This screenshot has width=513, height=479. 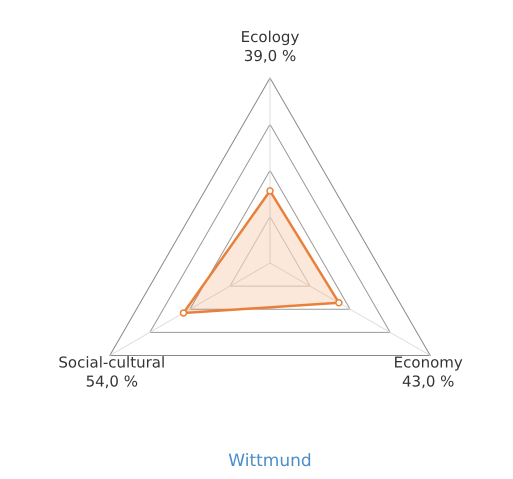 What do you see at coordinates (428, 372) in the screenshot?
I see `spoke-label: Economy 43,0 %` at bounding box center [428, 372].